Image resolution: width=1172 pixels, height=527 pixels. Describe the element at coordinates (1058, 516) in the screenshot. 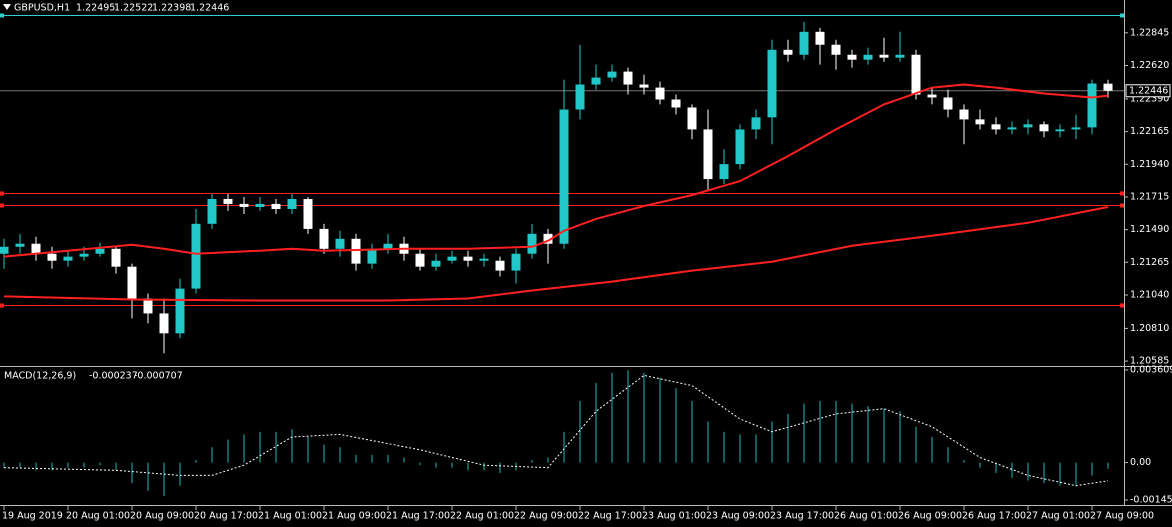

I see `x-tick-label: 27 Aug 01:00` at that location.